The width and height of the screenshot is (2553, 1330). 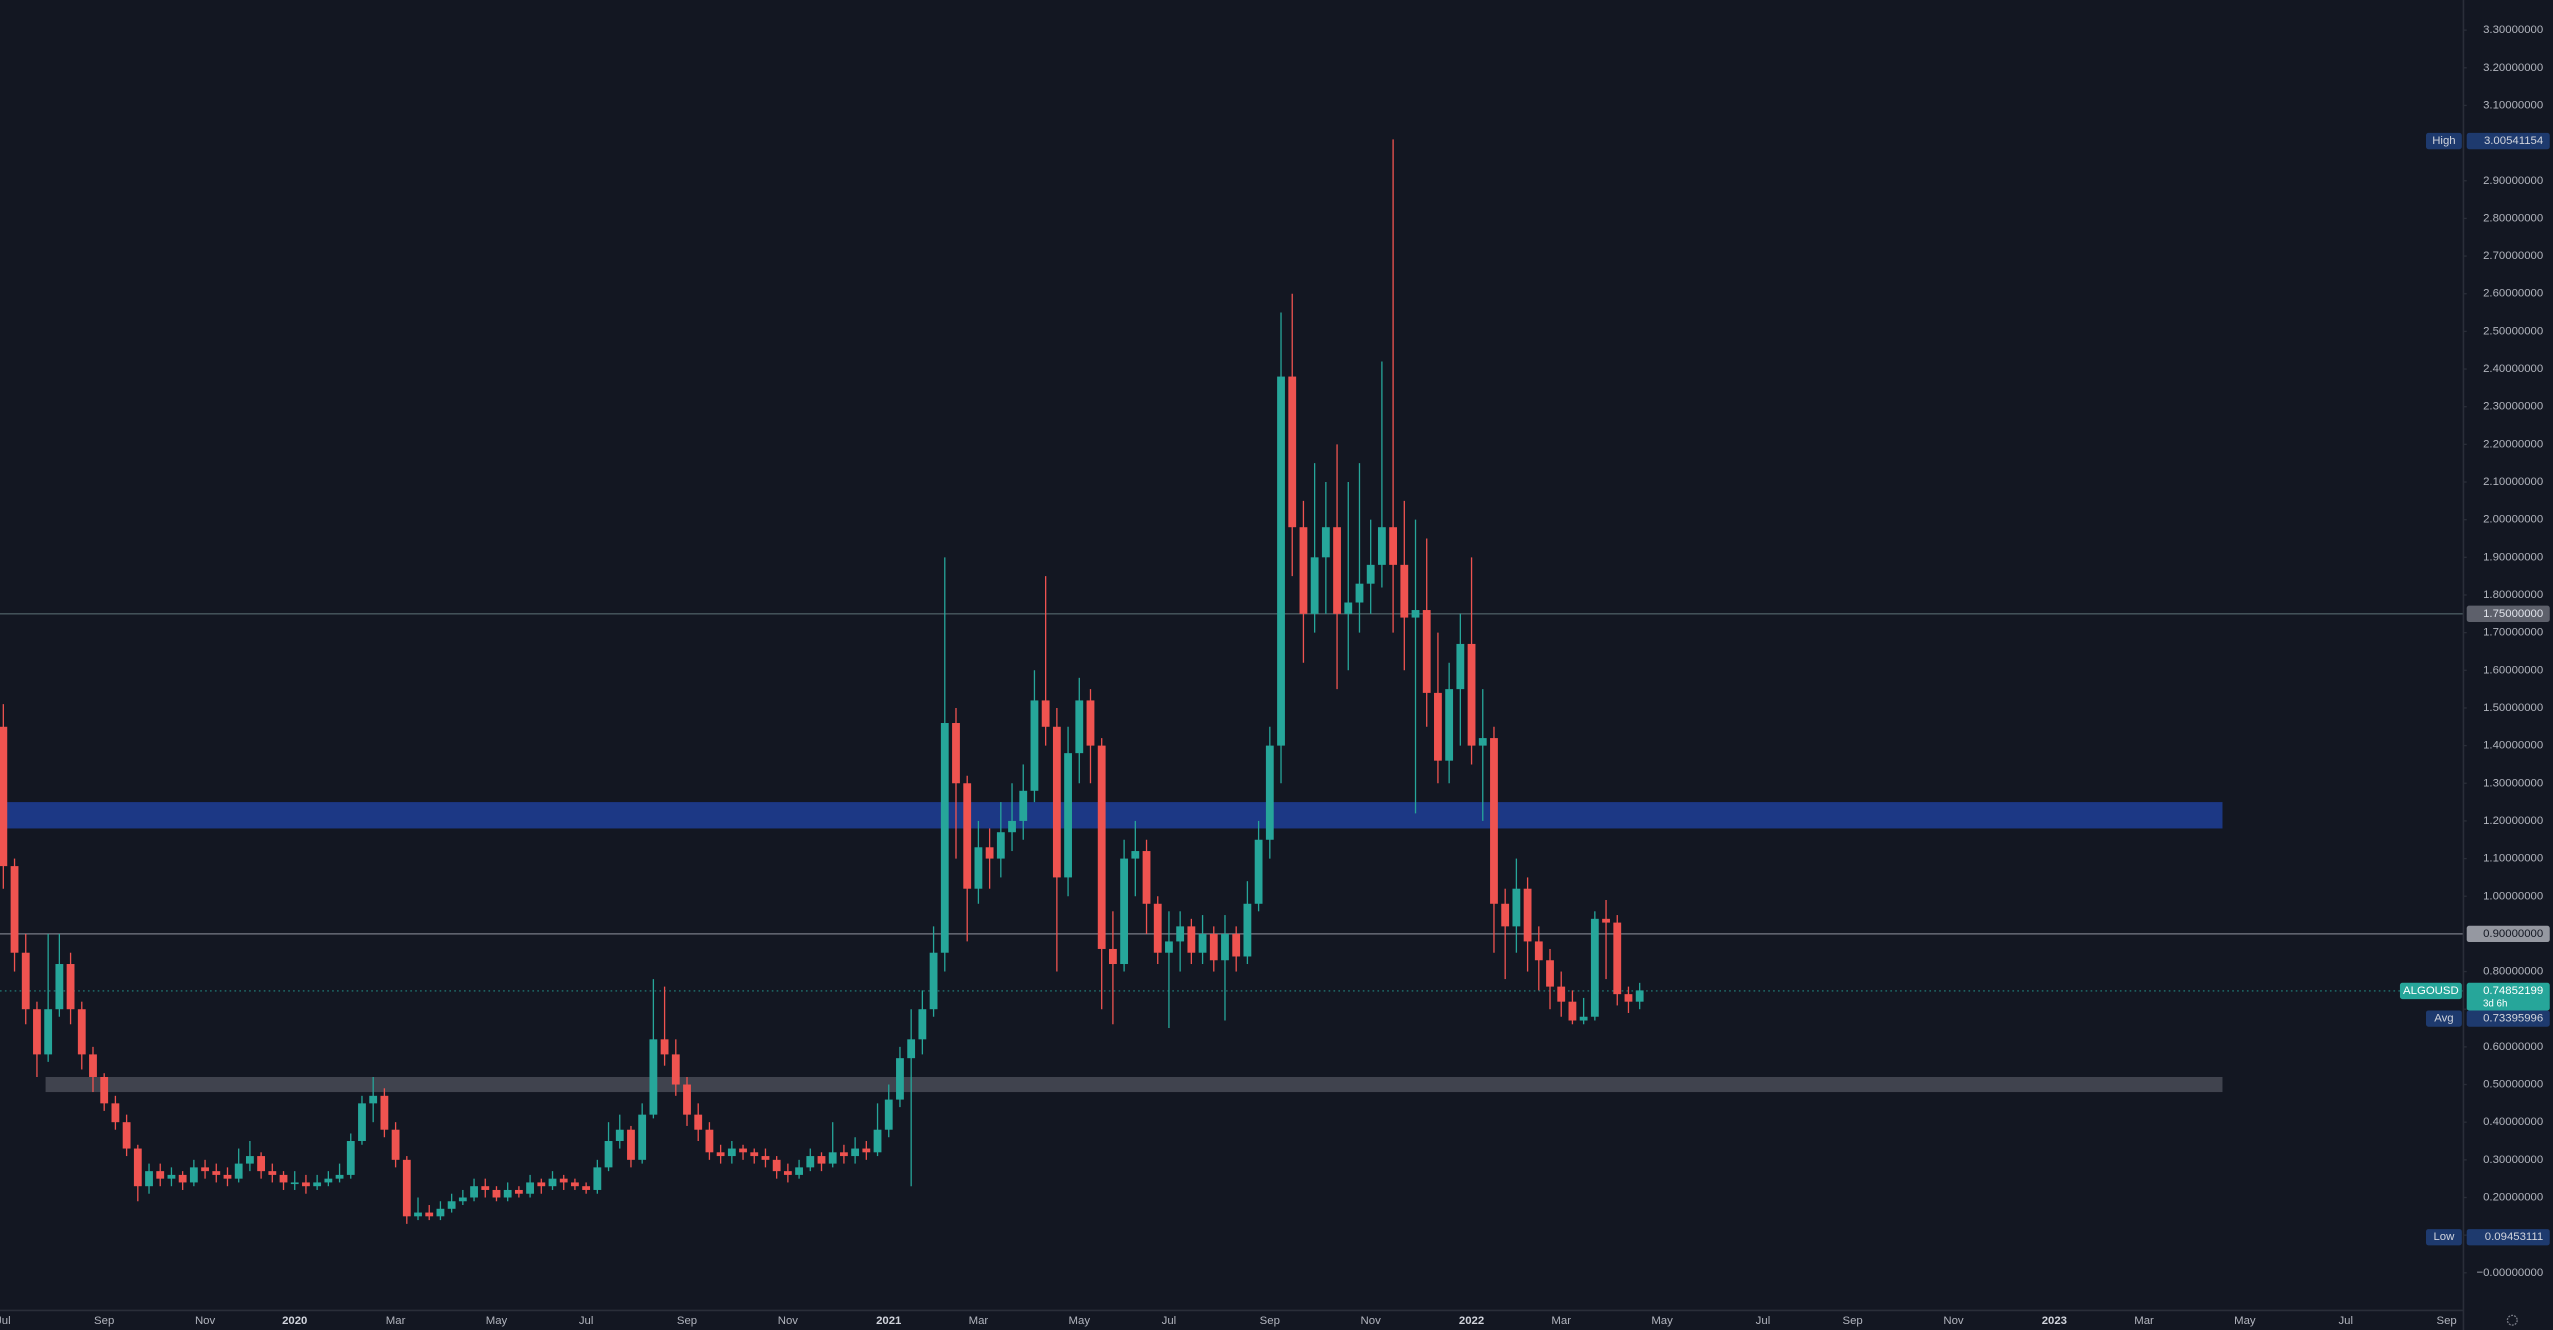 What do you see at coordinates (2513, 859) in the screenshot?
I see `y-tick-label: 1.10000000` at bounding box center [2513, 859].